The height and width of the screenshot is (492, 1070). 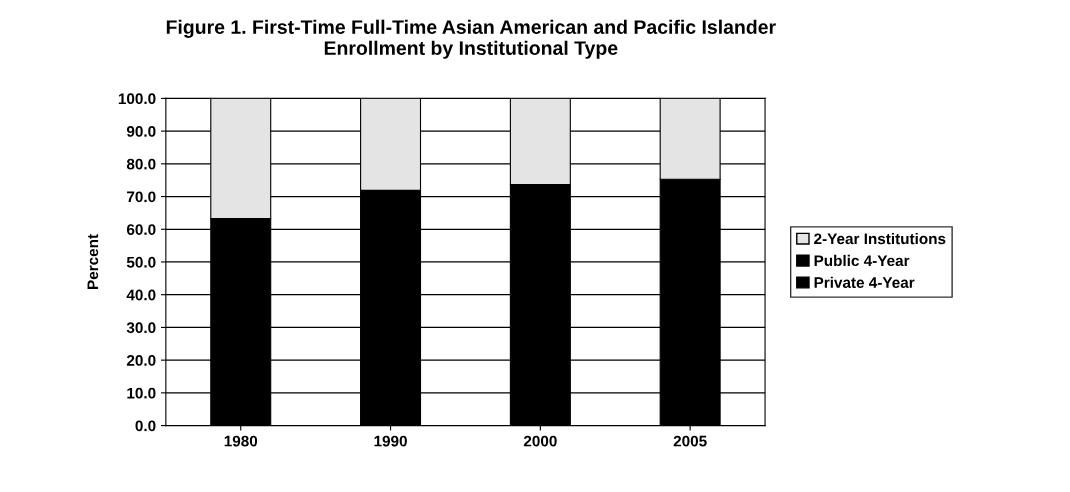 I want to click on y-axis-title: Percent, so click(x=93, y=261).